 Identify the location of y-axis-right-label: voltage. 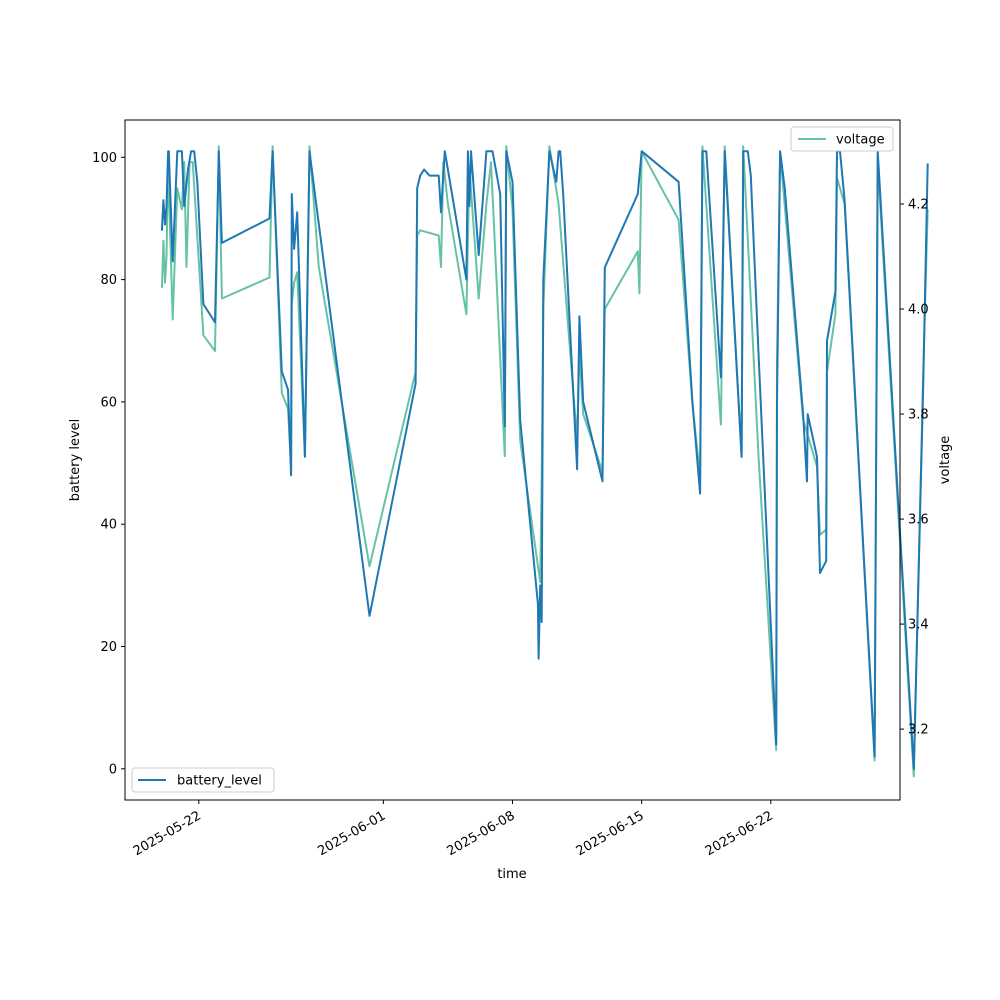
(945, 460).